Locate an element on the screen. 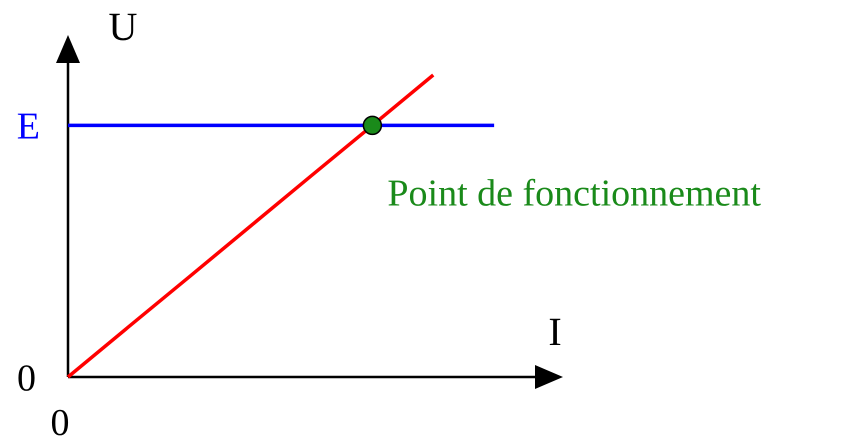 This screenshot has height=446, width=867. x-axis-title: I is located at coordinates (555, 331).